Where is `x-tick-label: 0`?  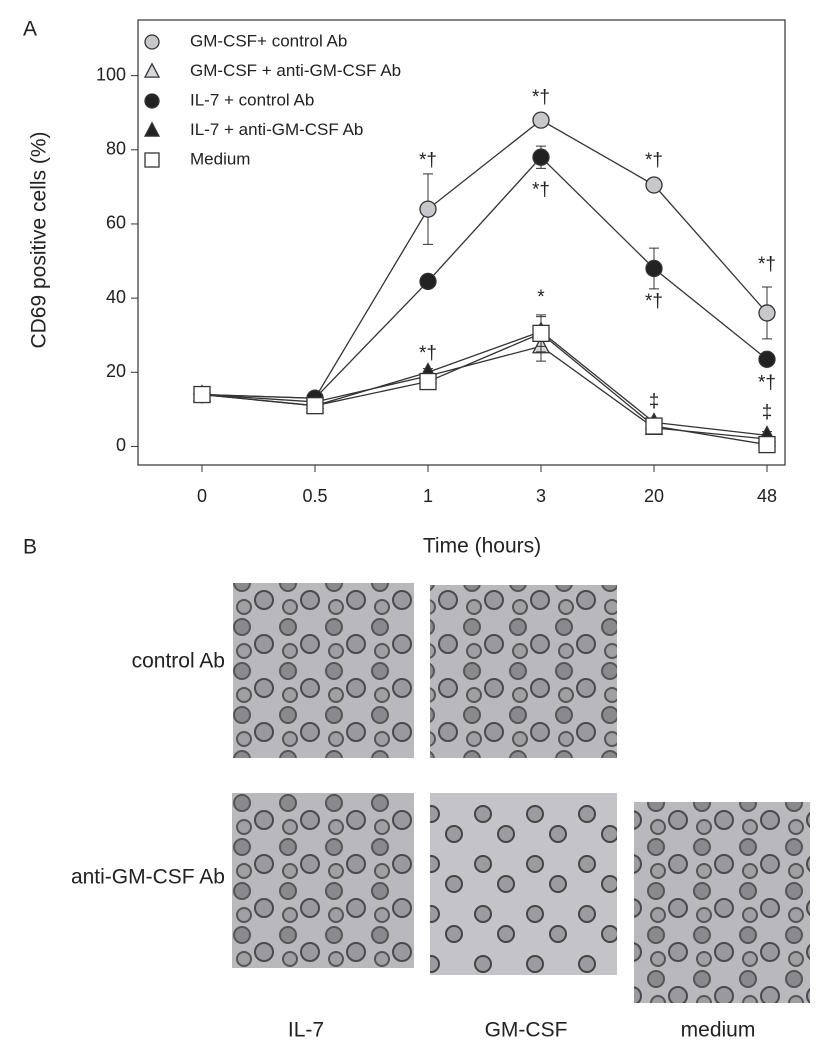 x-tick-label: 0 is located at coordinates (202, 496).